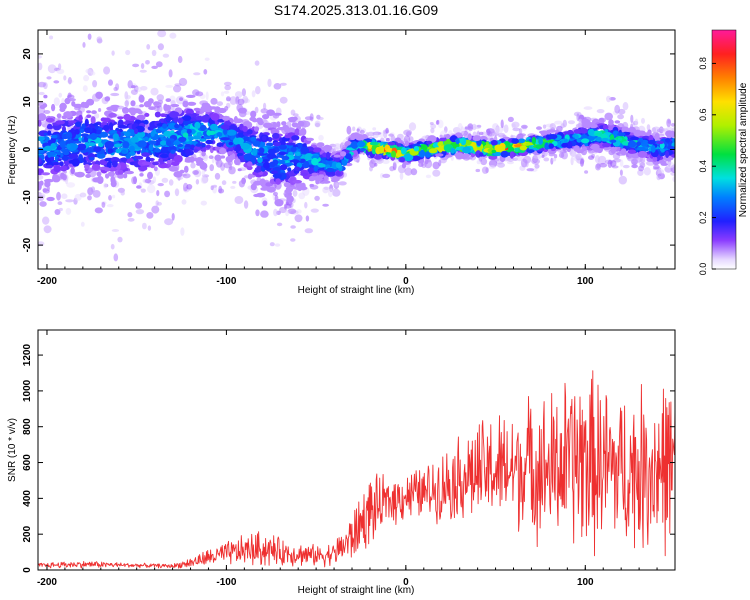 The image size is (750, 600). What do you see at coordinates (47, 582) in the screenshot?
I see `snr-xtick-label: -200` at bounding box center [47, 582].